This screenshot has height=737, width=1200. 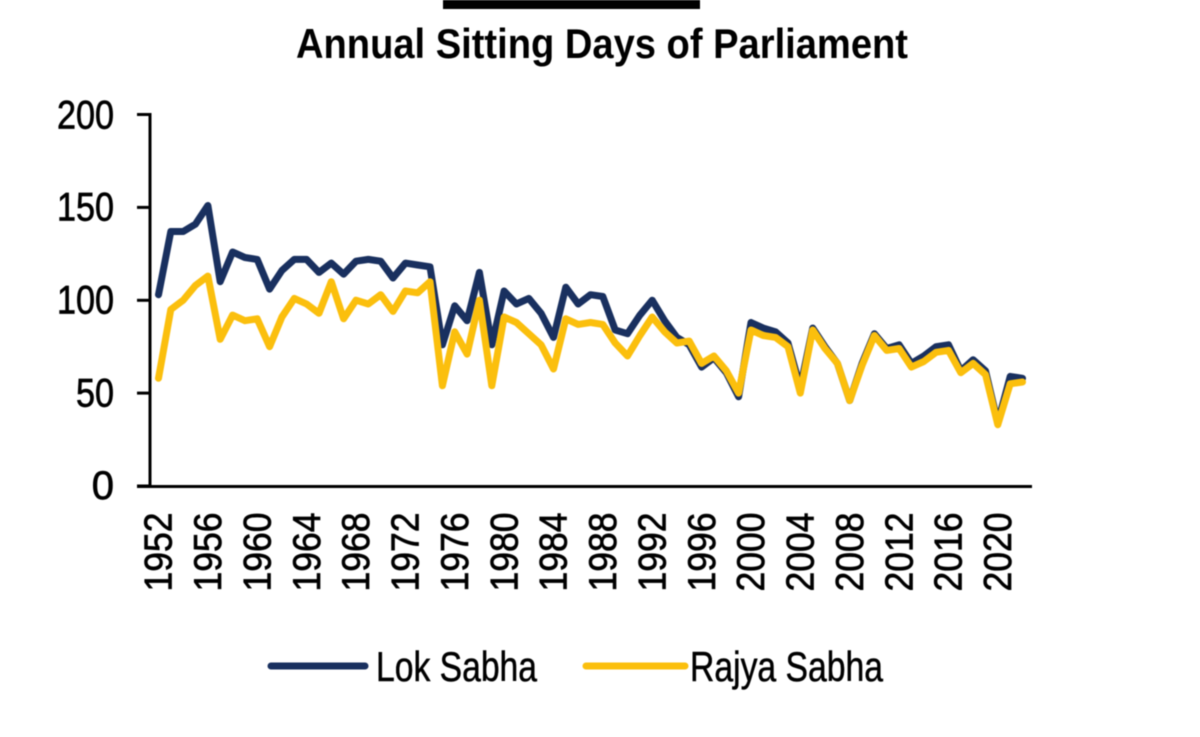 I want to click on svg-text: 2004, so click(x=801, y=552).